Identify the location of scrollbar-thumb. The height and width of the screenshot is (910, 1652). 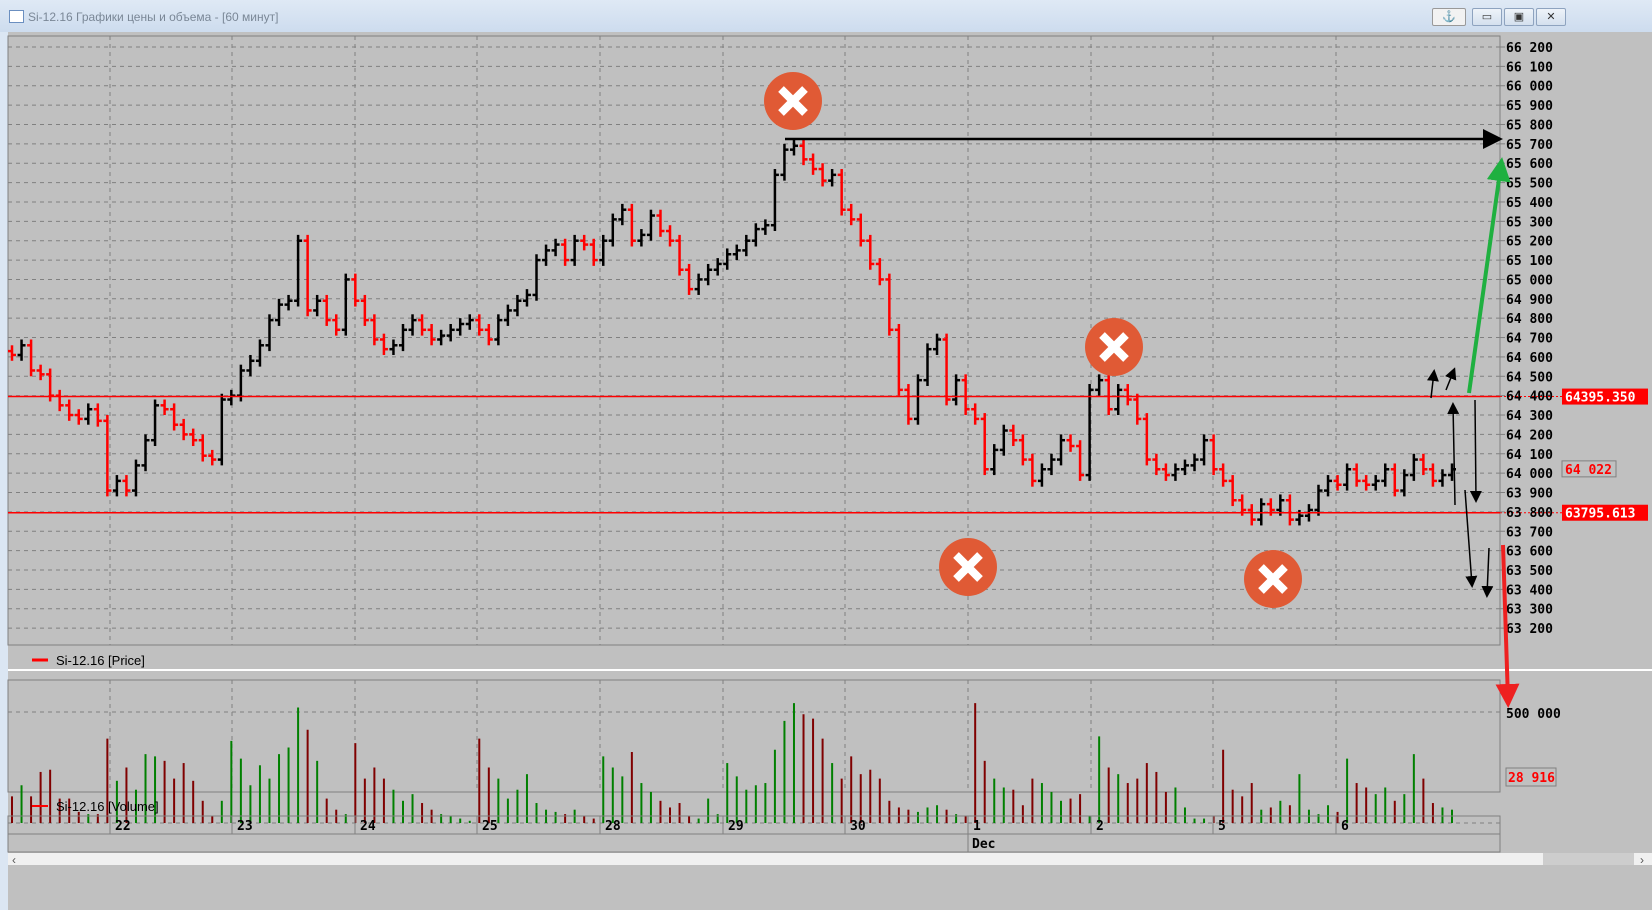
(1588, 859).